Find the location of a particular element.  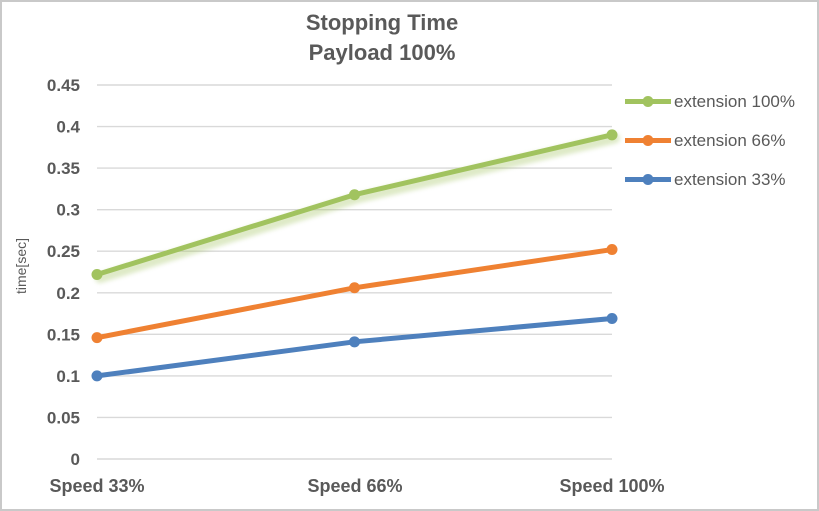

y-tick-label: 0 is located at coordinates (75, 459).